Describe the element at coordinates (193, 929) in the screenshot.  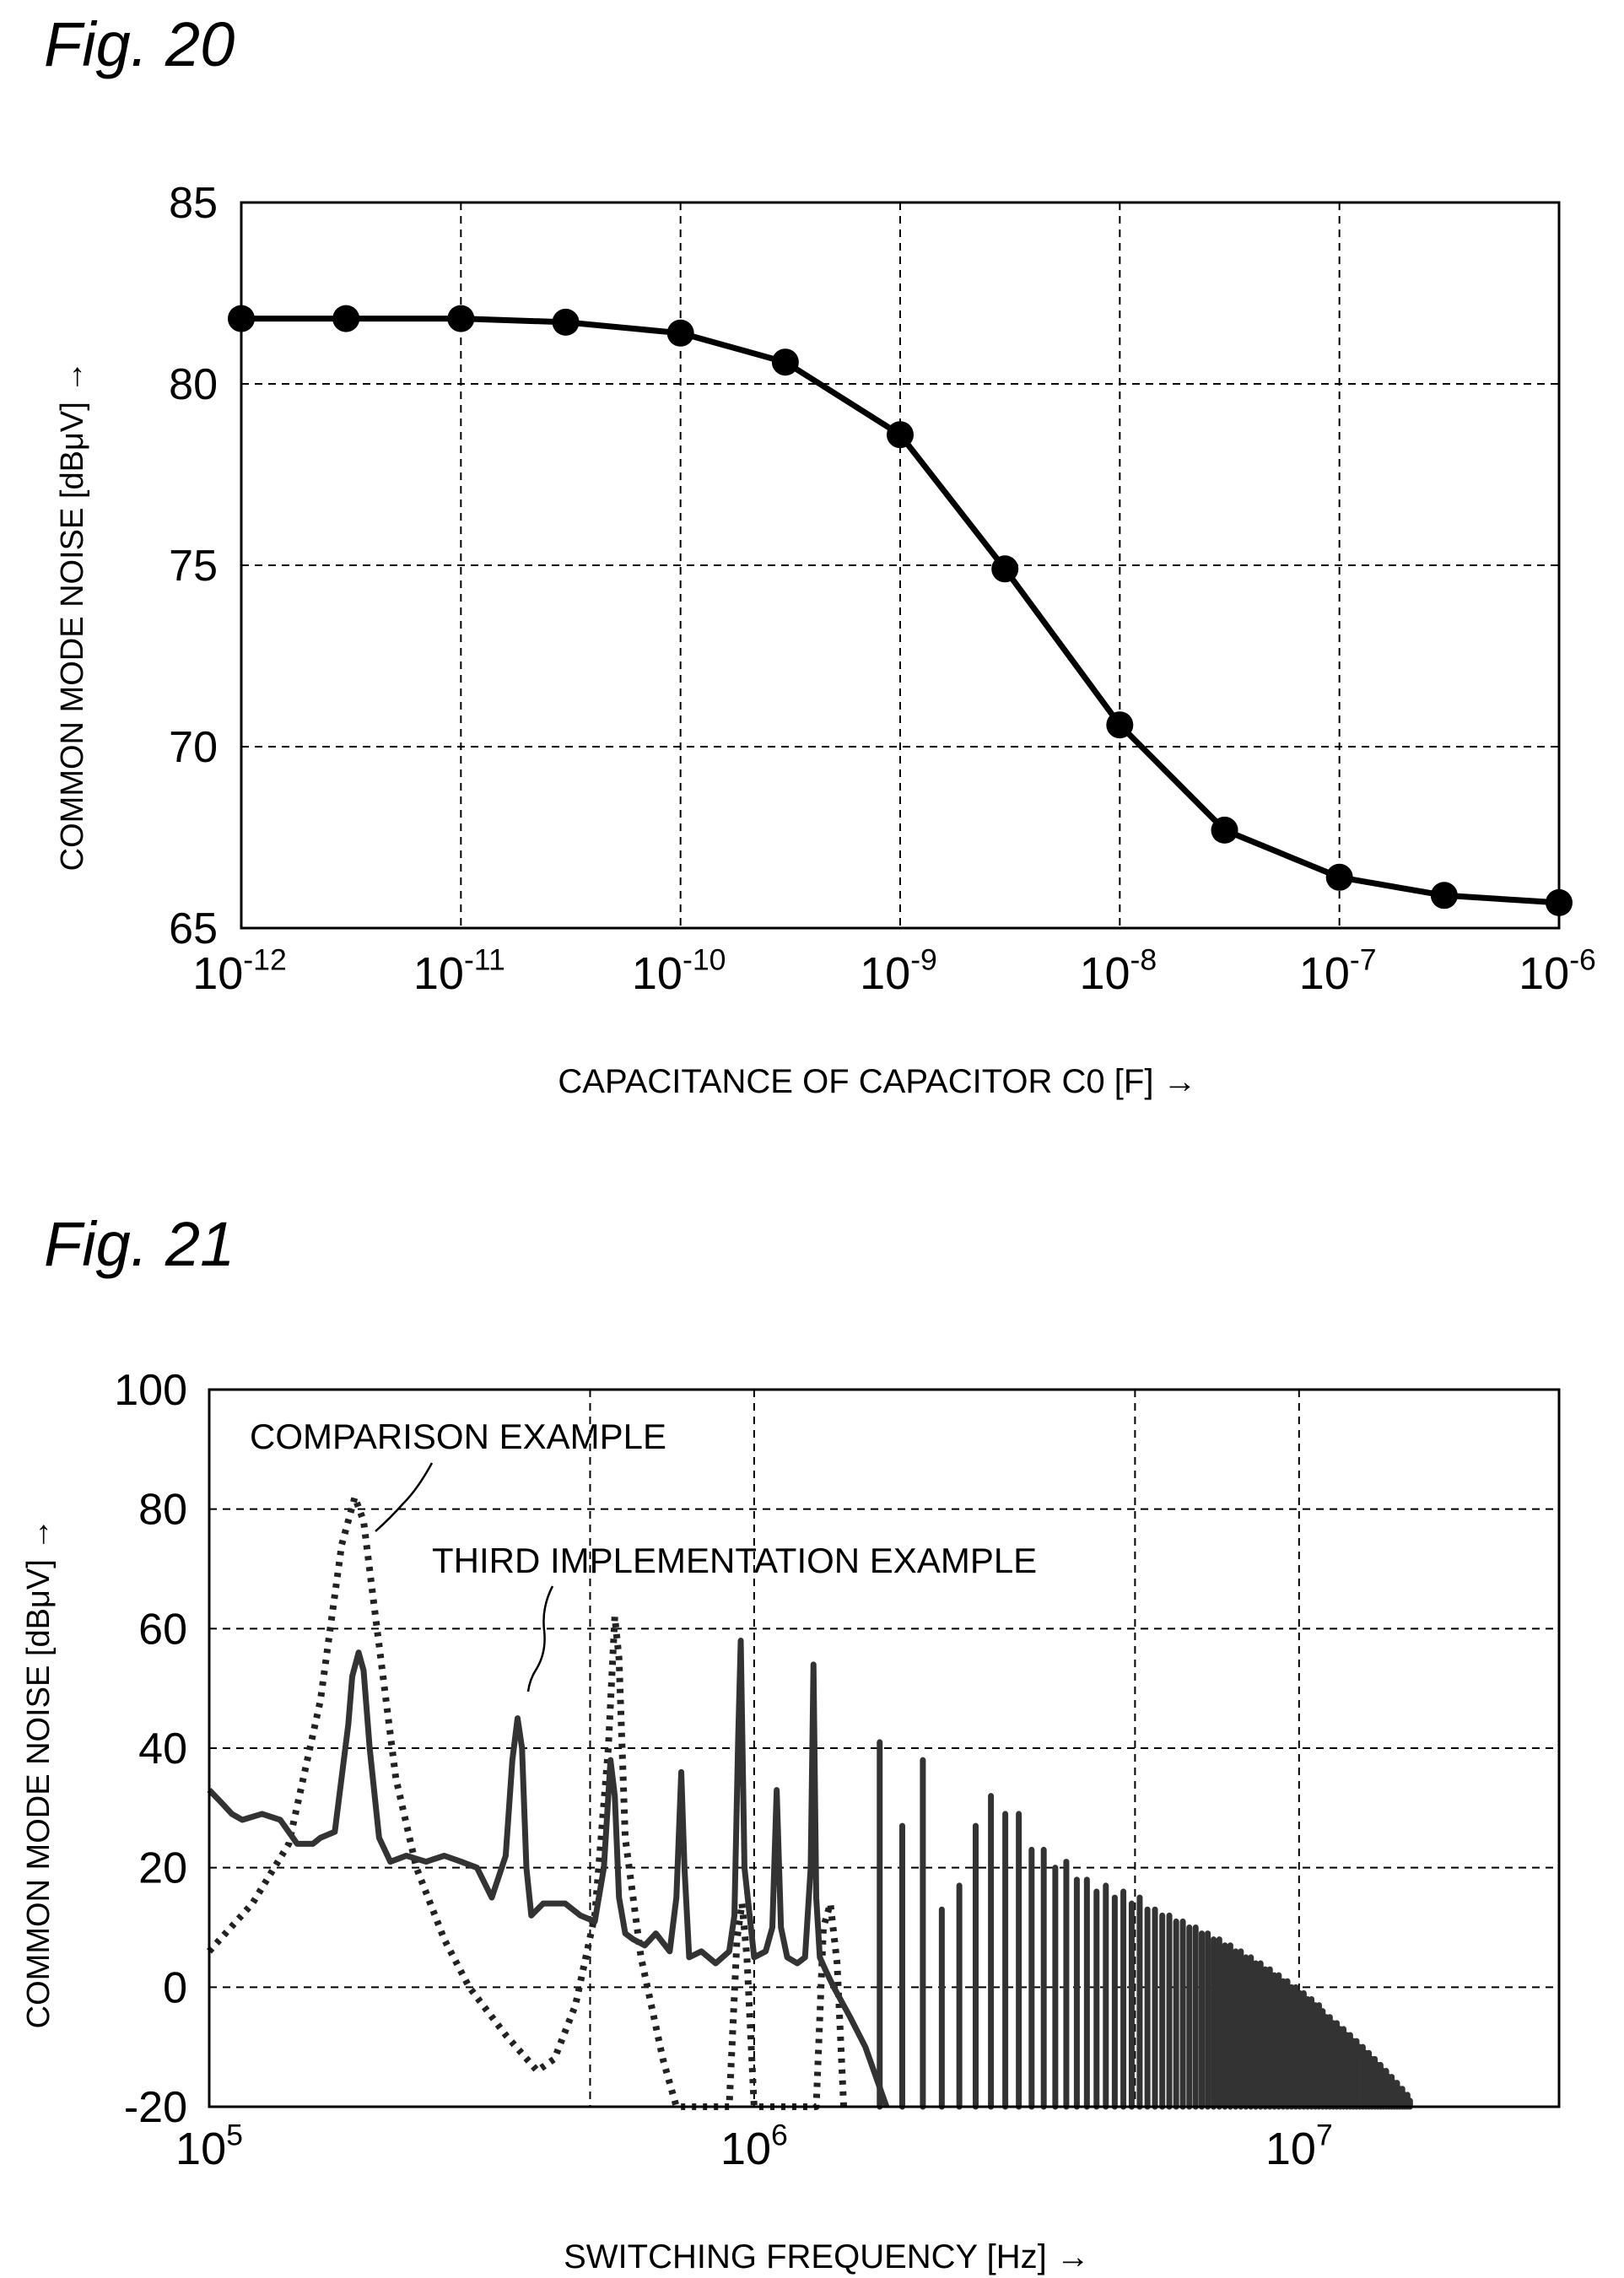
I see `y-tick-label: 65` at that location.